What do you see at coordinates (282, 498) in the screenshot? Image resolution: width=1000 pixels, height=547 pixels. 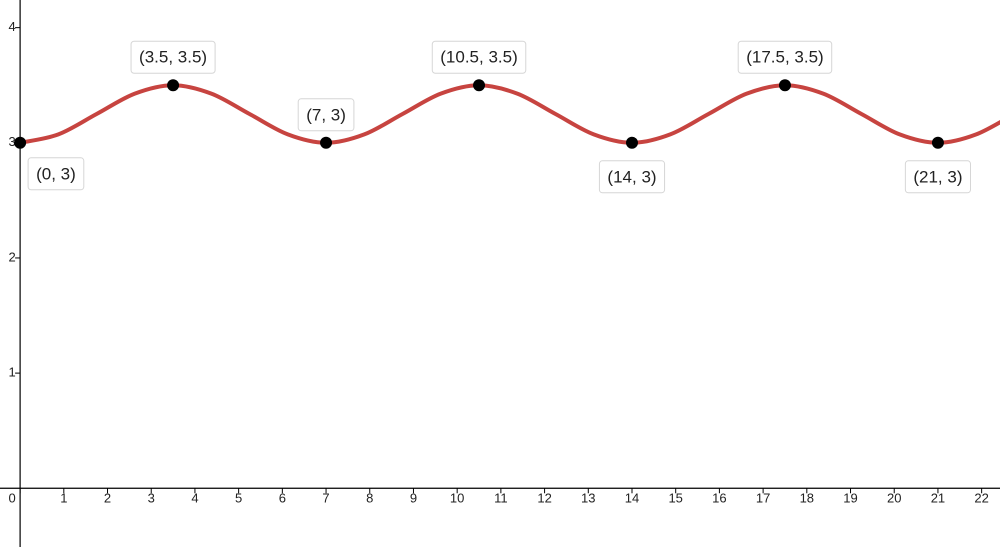 I see `x-tick-label: 6` at bounding box center [282, 498].